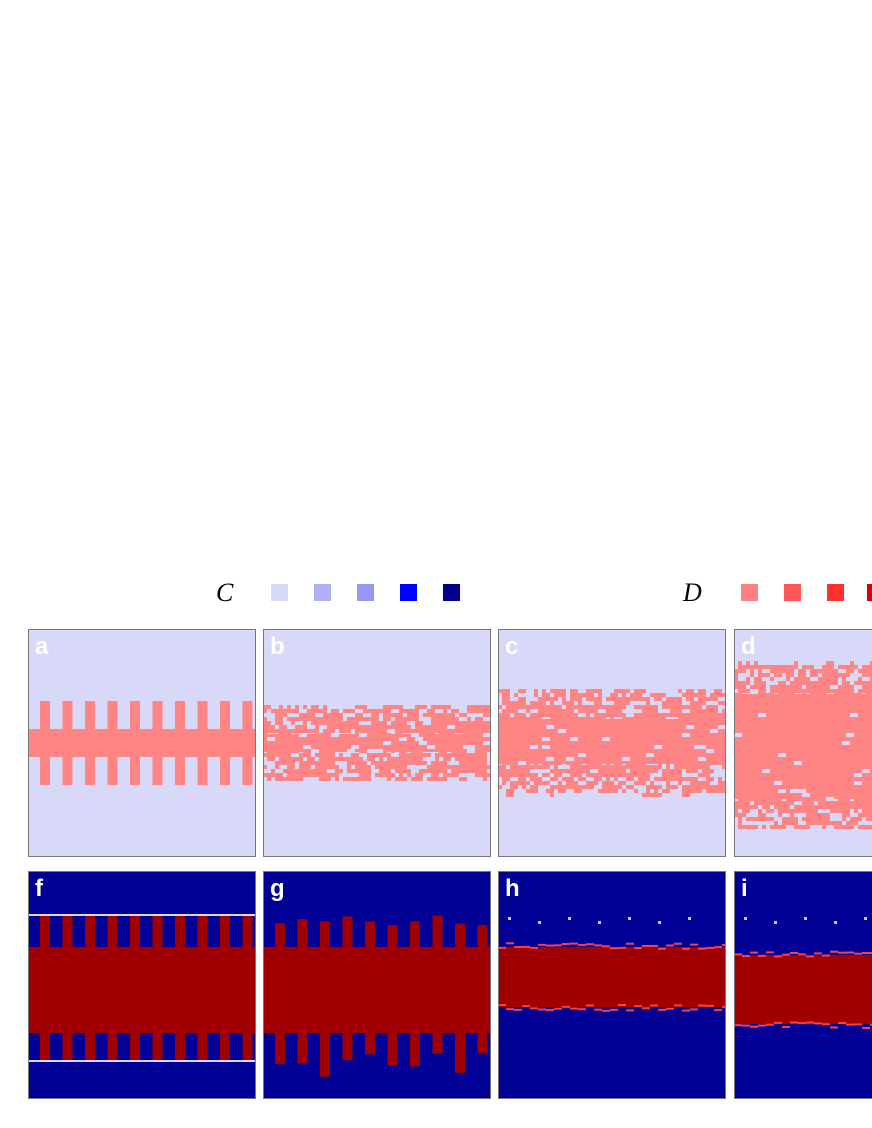  Describe the element at coordinates (377, 743) in the screenshot. I see `panel` at that location.